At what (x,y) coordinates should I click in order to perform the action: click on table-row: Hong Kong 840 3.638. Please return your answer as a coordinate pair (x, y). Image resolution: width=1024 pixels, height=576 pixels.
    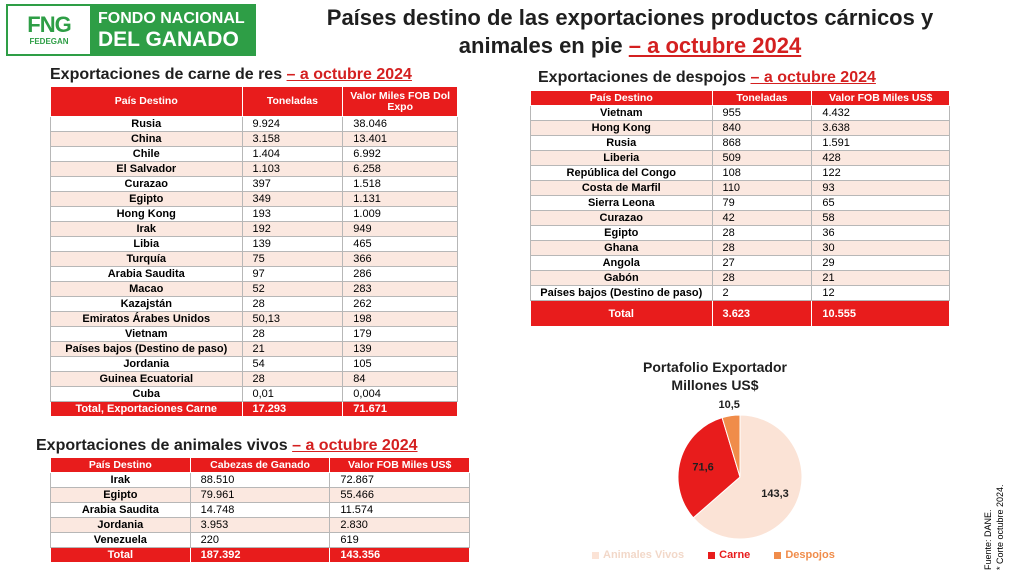
    Looking at the image, I should click on (740, 128).